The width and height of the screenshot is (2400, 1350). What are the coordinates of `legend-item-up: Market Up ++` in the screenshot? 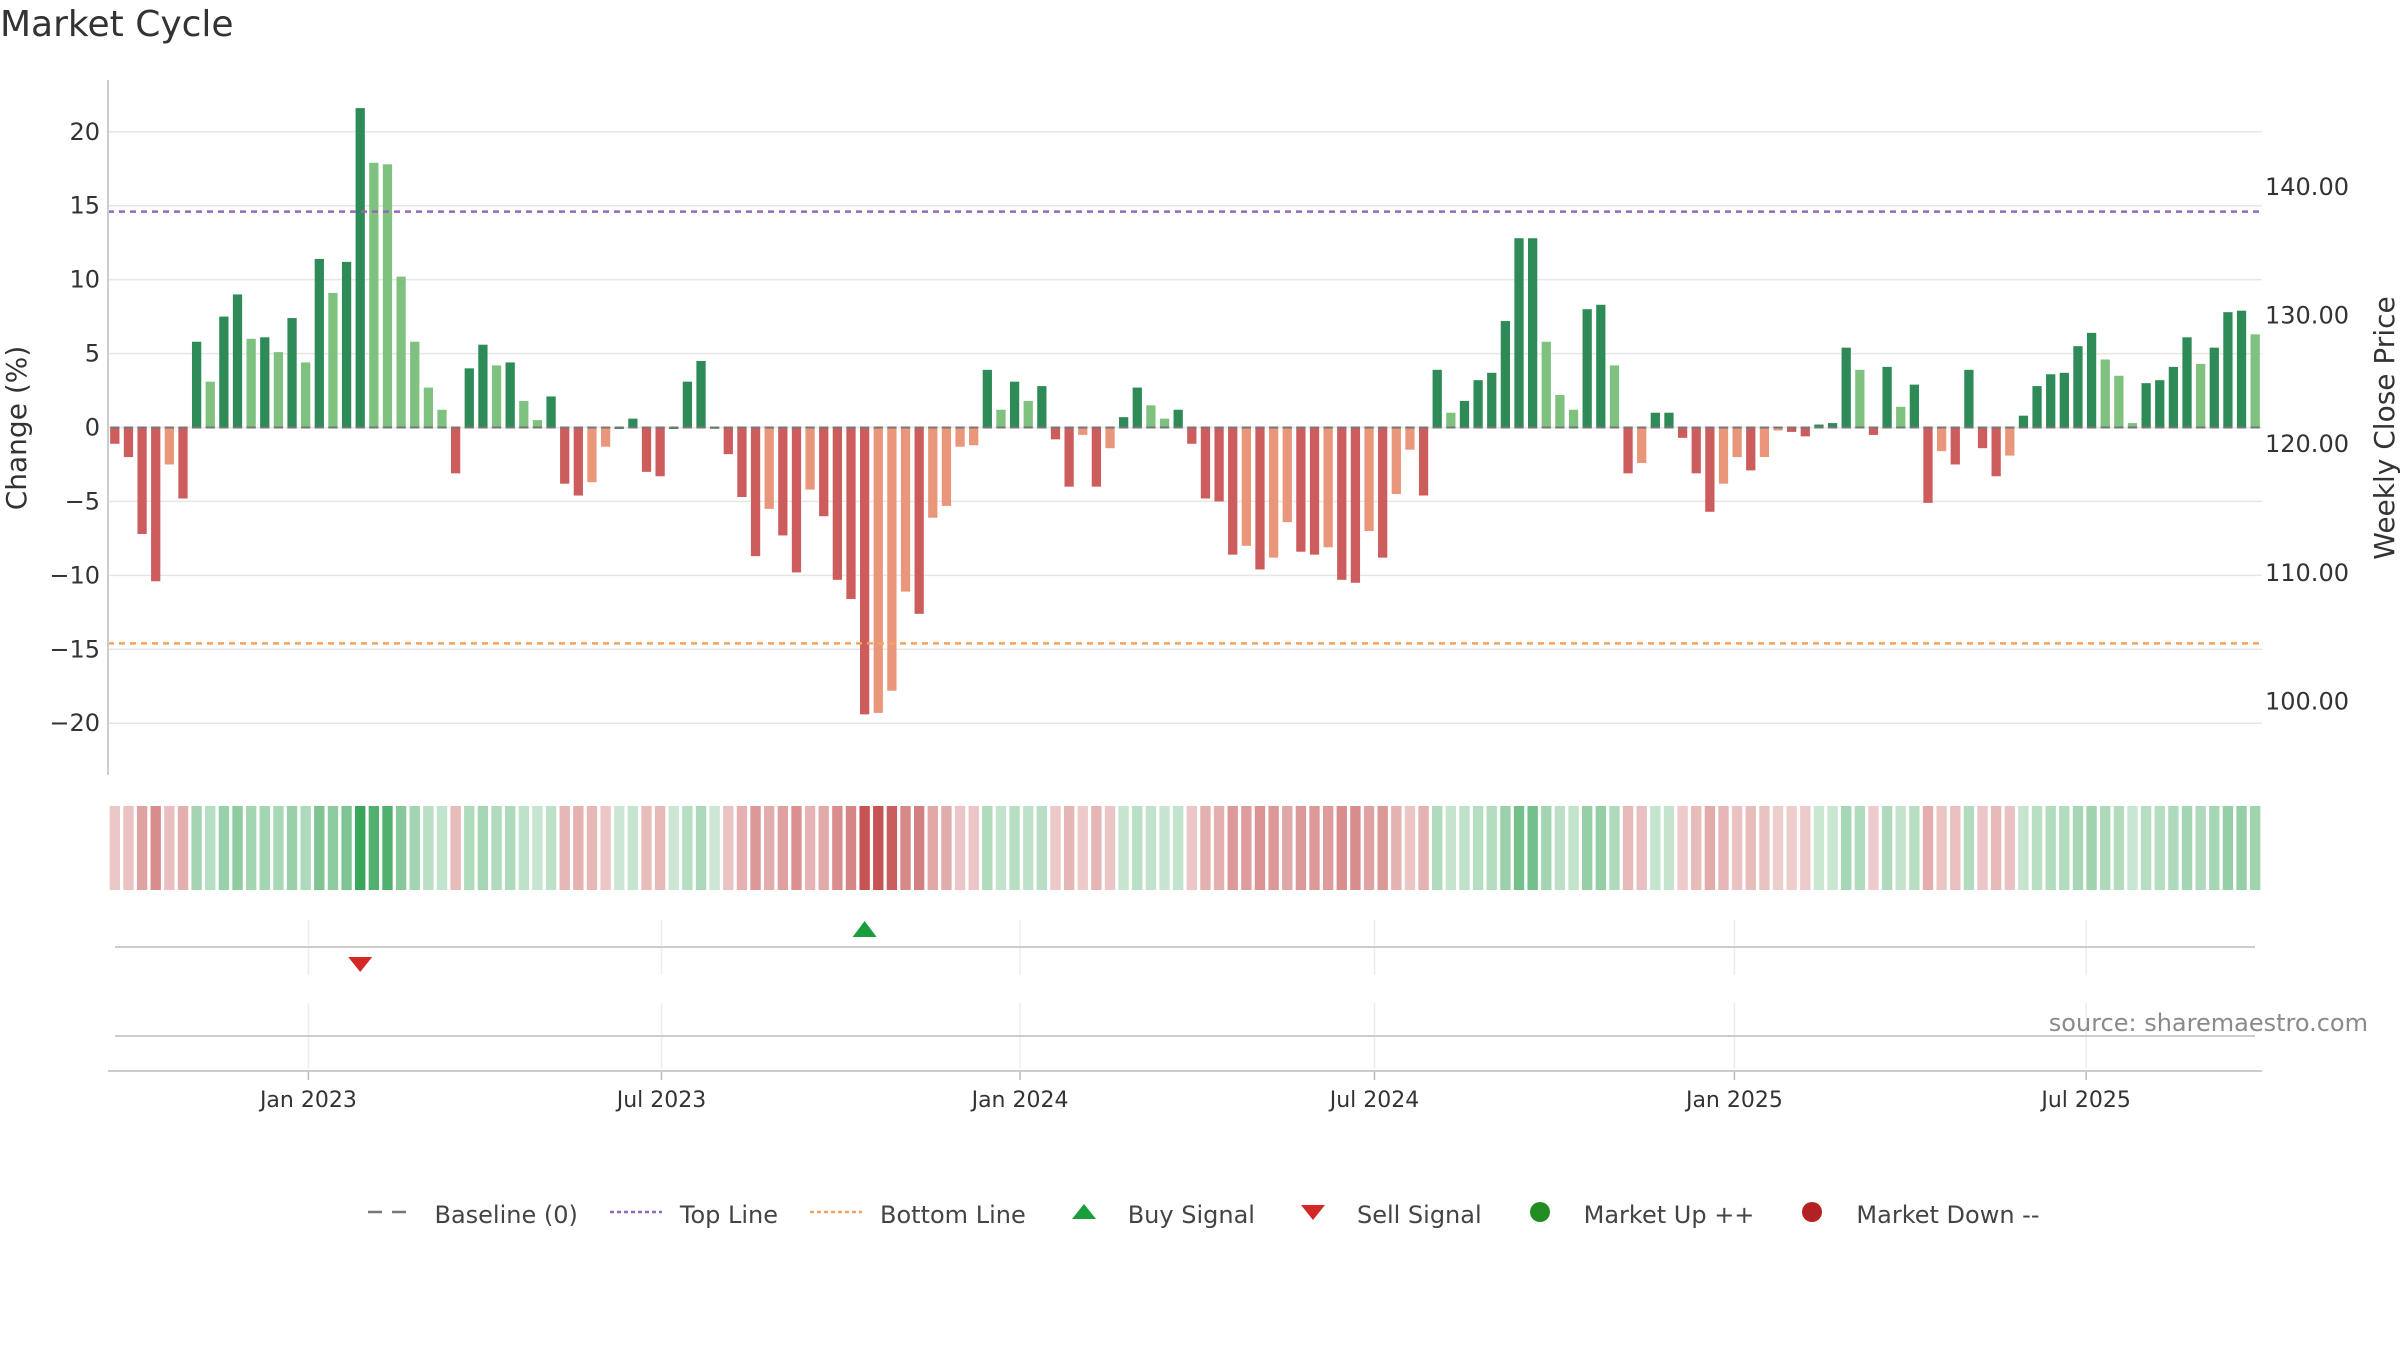 It's located at (1632, 1215).